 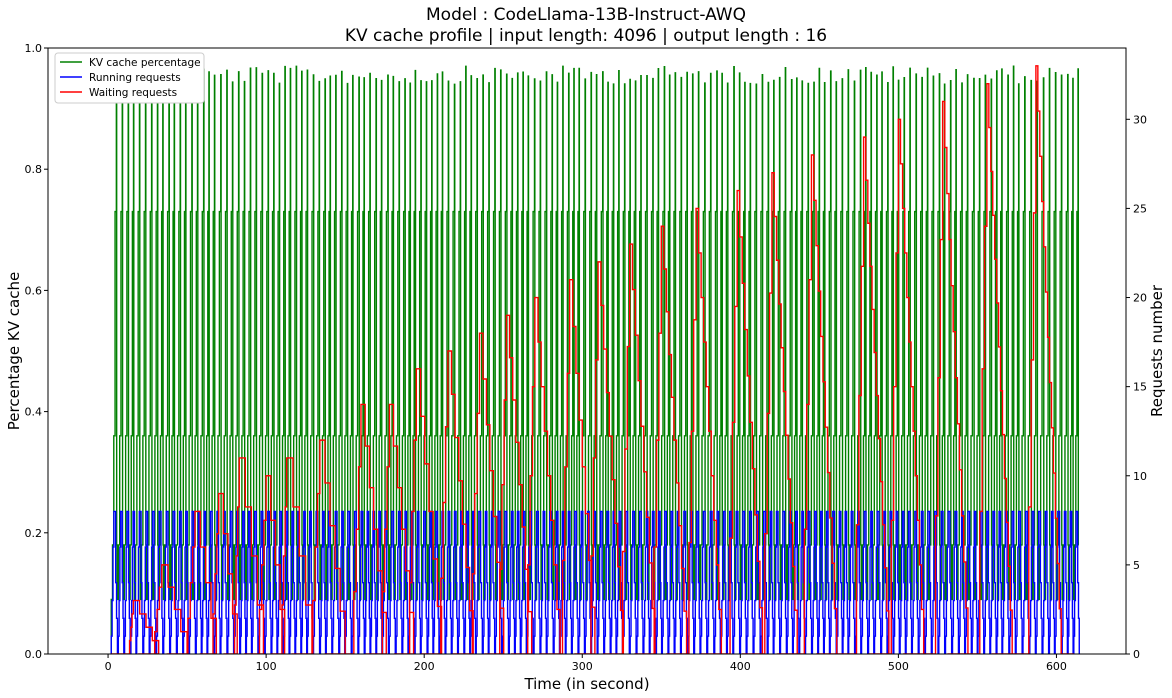 What do you see at coordinates (1136, 565) in the screenshot?
I see `y-right-tick-label: 5` at bounding box center [1136, 565].